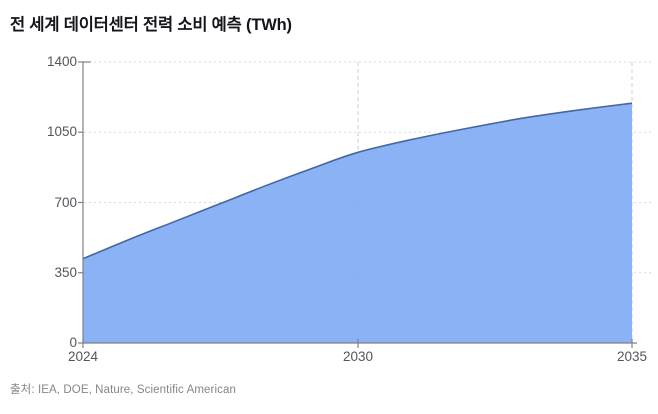  Describe the element at coordinates (83, 356) in the screenshot. I see `x-axis-label: 2024` at that location.